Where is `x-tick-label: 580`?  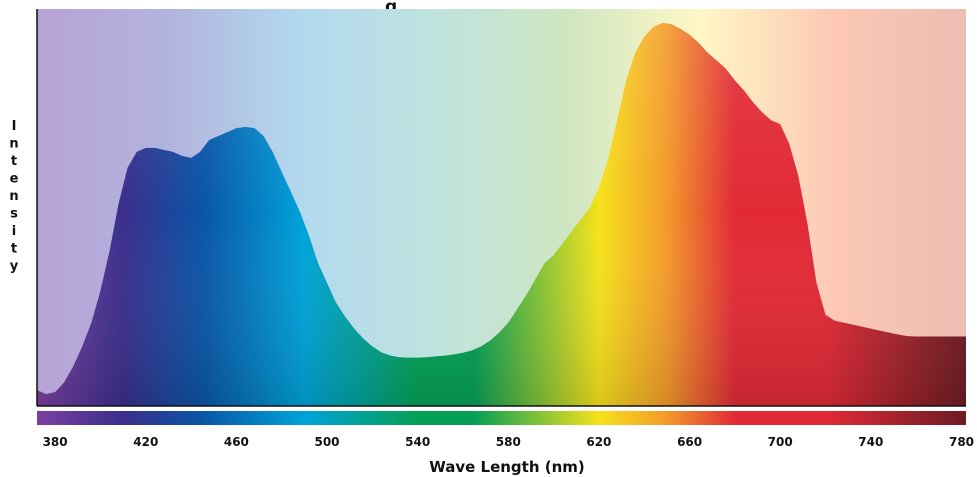 x-tick-label: 580 is located at coordinates (508, 442).